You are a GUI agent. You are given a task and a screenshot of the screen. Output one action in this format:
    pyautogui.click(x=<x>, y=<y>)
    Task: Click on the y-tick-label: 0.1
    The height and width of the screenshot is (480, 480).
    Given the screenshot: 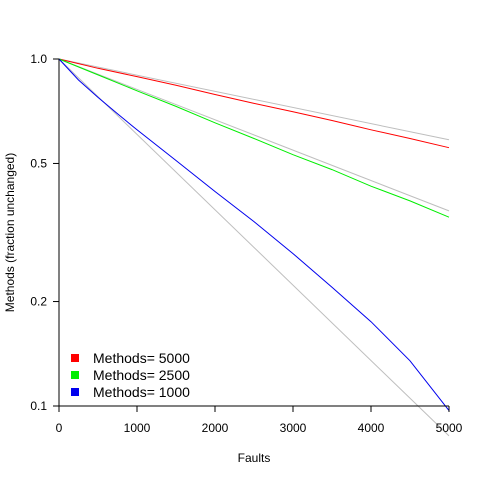 What is the action you would take?
    pyautogui.click(x=38, y=406)
    